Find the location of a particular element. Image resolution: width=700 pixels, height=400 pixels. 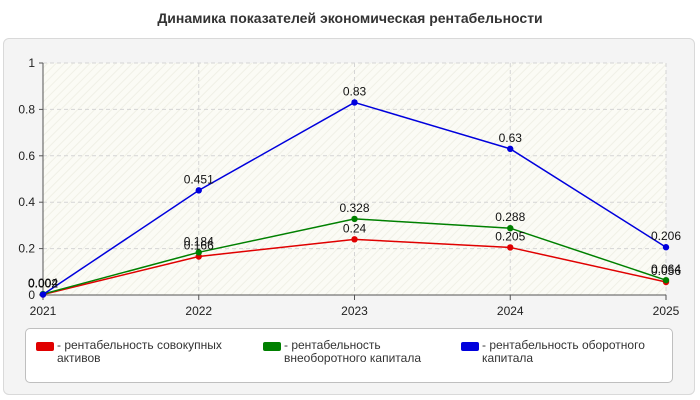

data-label: 0.83 is located at coordinates (355, 91).